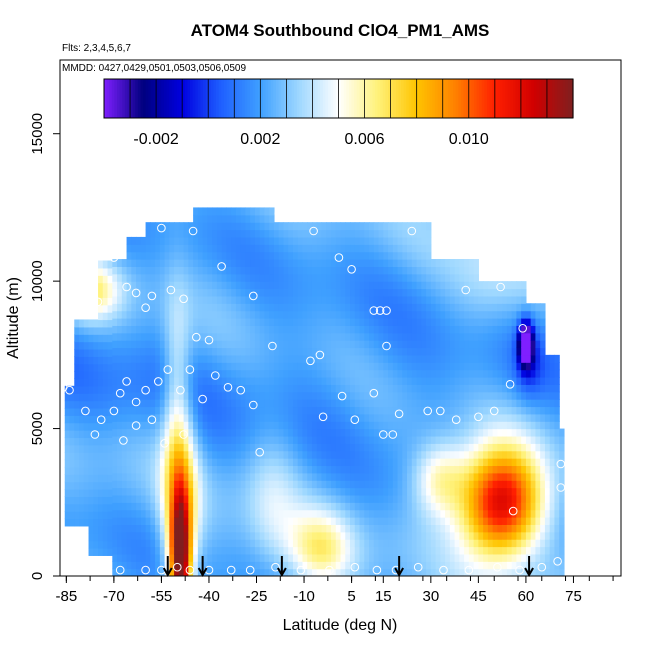 This screenshot has height=650, width=650. I want to click on colorbar-tick-label: 0.002, so click(260, 139).